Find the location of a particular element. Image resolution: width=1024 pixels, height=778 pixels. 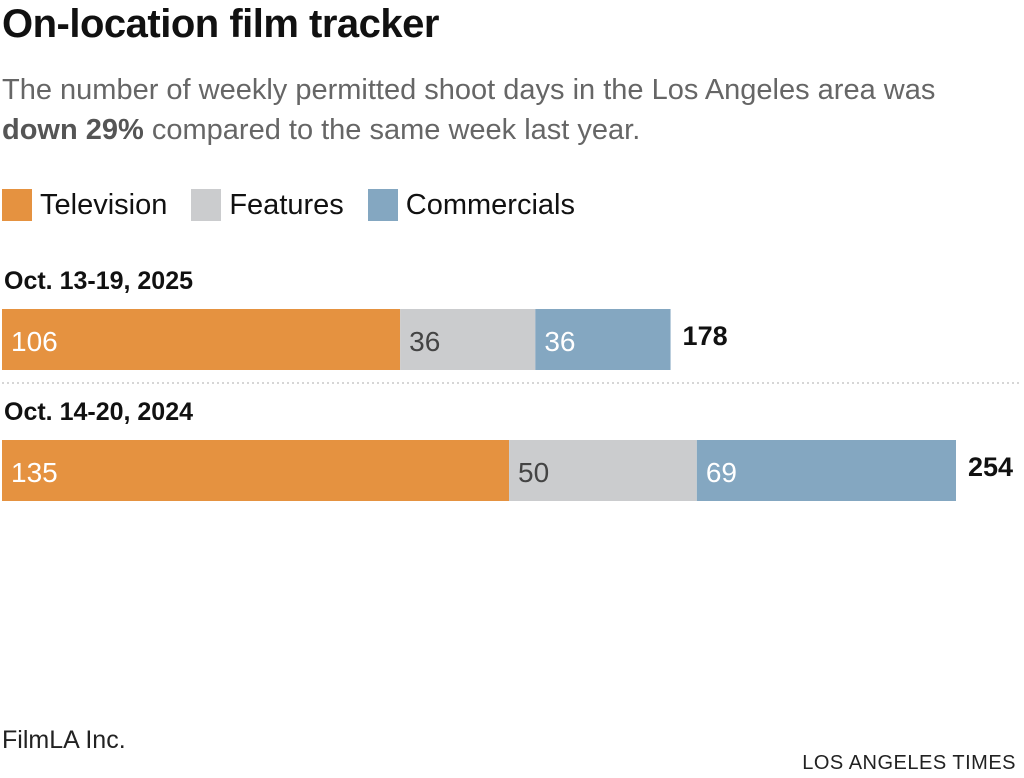

legend-swatch-features is located at coordinates (206, 205).